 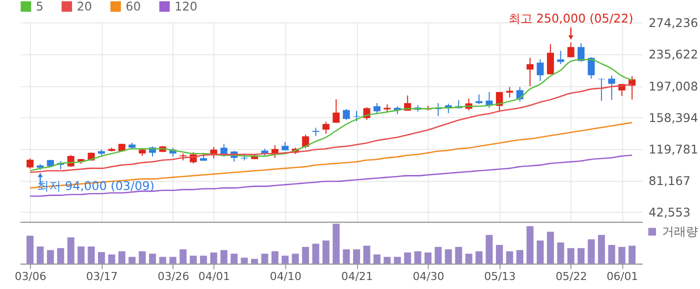 I want to click on x-tick-label: 03/17, so click(x=102, y=277).